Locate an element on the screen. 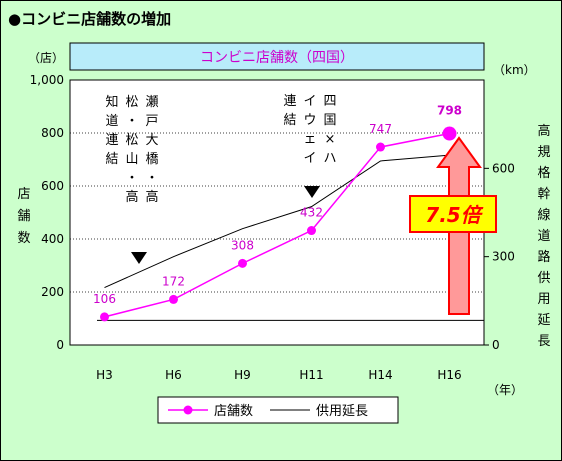  data-label-stores: 432 is located at coordinates (311, 213).